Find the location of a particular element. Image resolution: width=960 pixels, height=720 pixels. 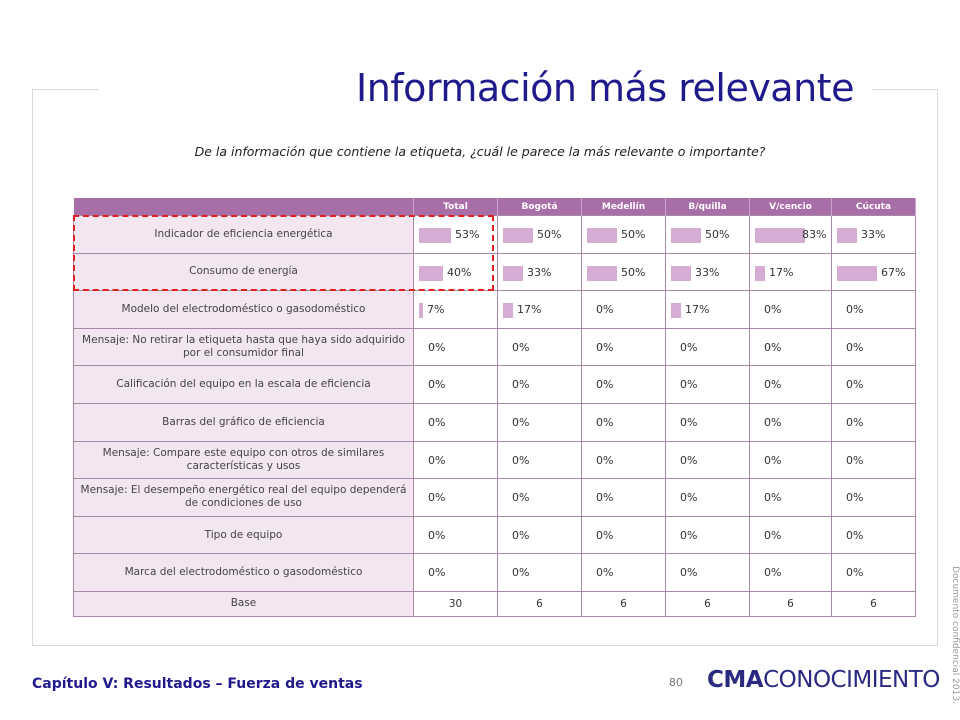

confidential-note: Documento confidencial 2013. is located at coordinates (955, 635).